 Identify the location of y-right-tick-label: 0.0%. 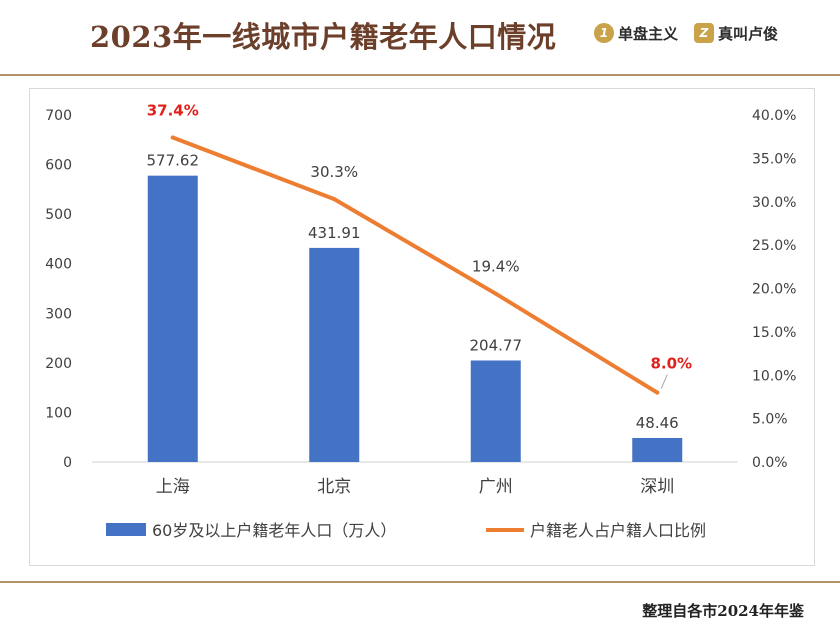
(770, 463).